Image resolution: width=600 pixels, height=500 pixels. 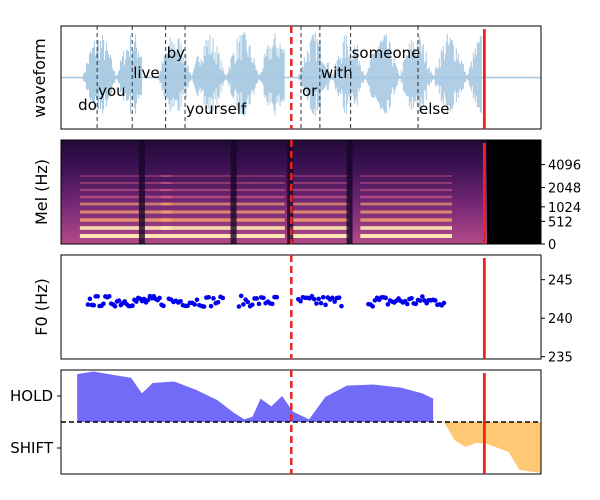 What do you see at coordinates (87, 105) in the screenshot?
I see `word-label: do` at bounding box center [87, 105].